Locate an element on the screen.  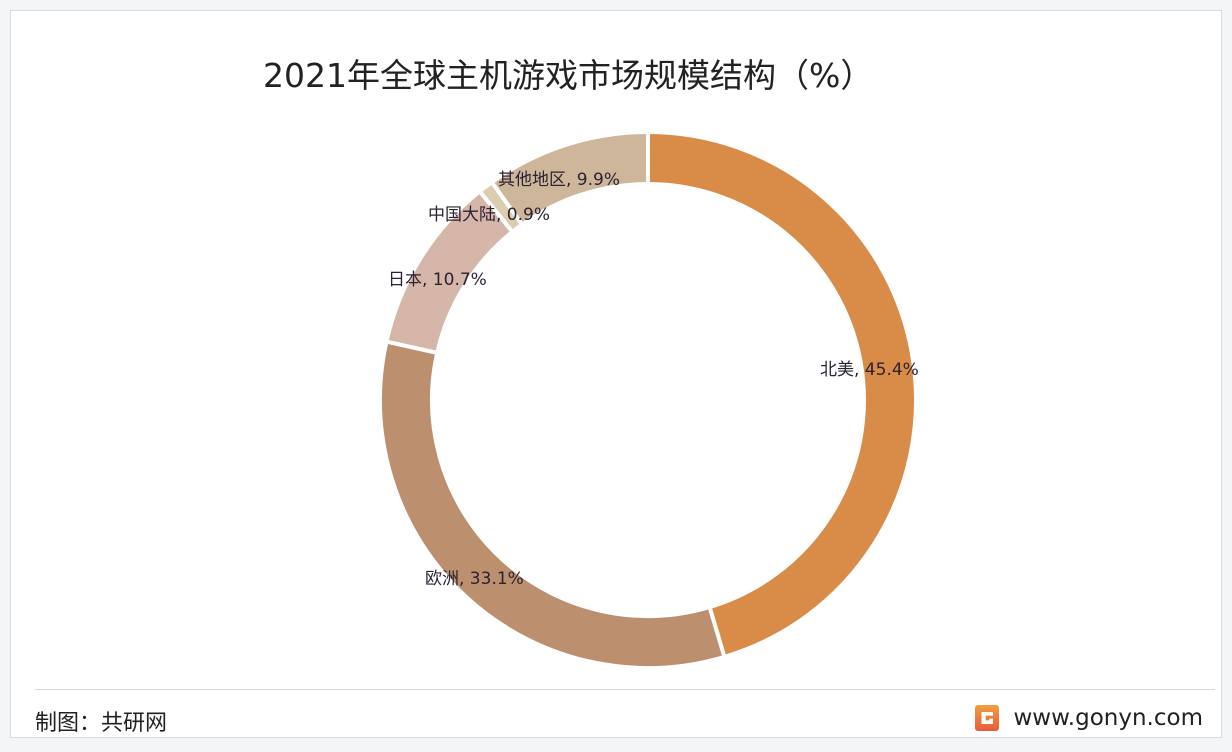
chart-title: 2021年全球主机游戏市场规模结构（%） is located at coordinates (568, 75).